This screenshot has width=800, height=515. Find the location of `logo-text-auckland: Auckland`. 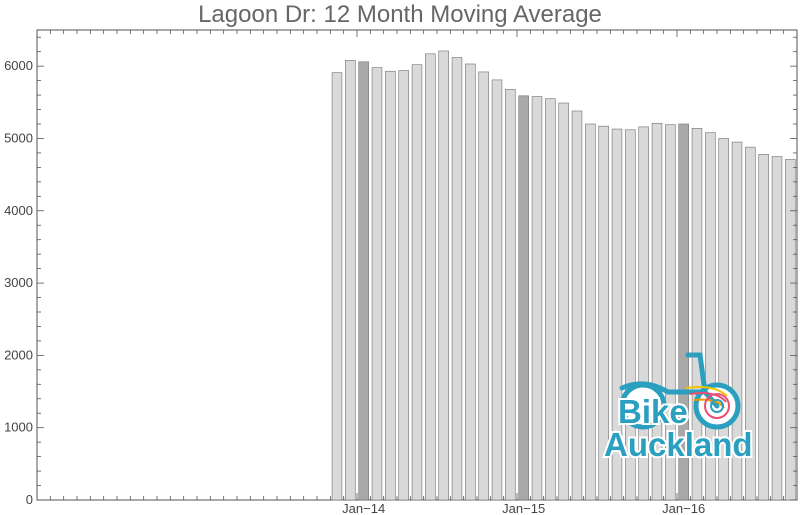

logo-text-auckland: Auckland is located at coordinates (678, 444).